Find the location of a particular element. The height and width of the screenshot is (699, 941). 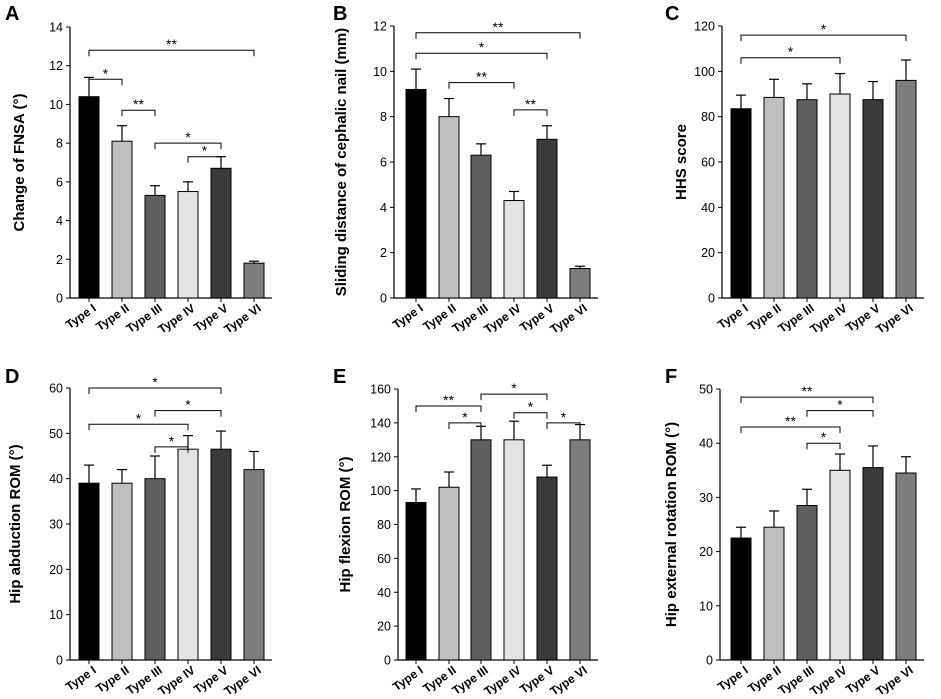

y-tick-label: 120 is located at coordinates (380, 457).